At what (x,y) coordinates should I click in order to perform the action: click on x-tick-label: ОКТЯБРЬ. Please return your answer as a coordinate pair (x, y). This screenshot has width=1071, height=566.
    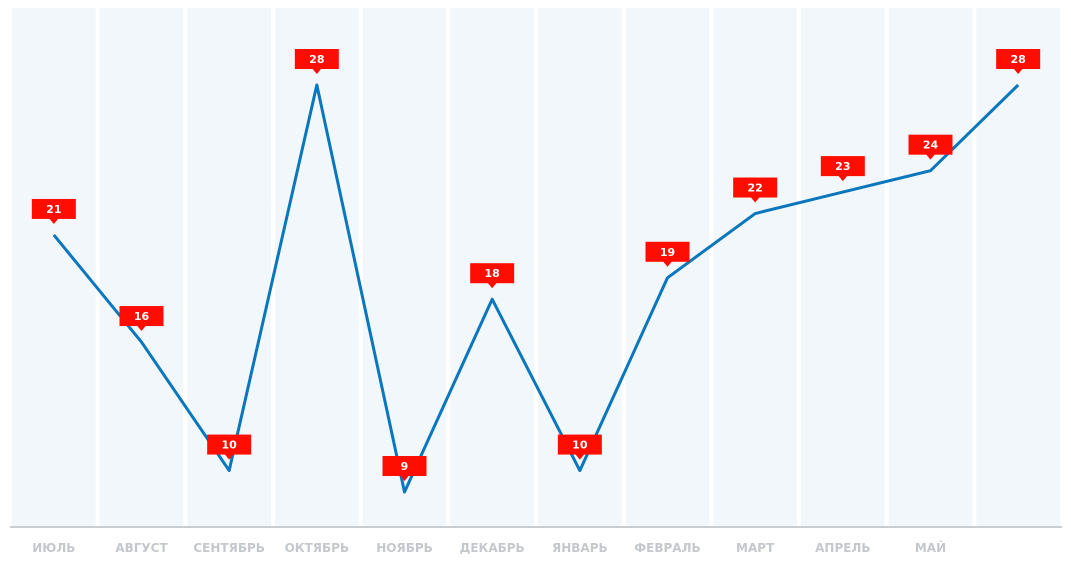
    Looking at the image, I should click on (317, 548).